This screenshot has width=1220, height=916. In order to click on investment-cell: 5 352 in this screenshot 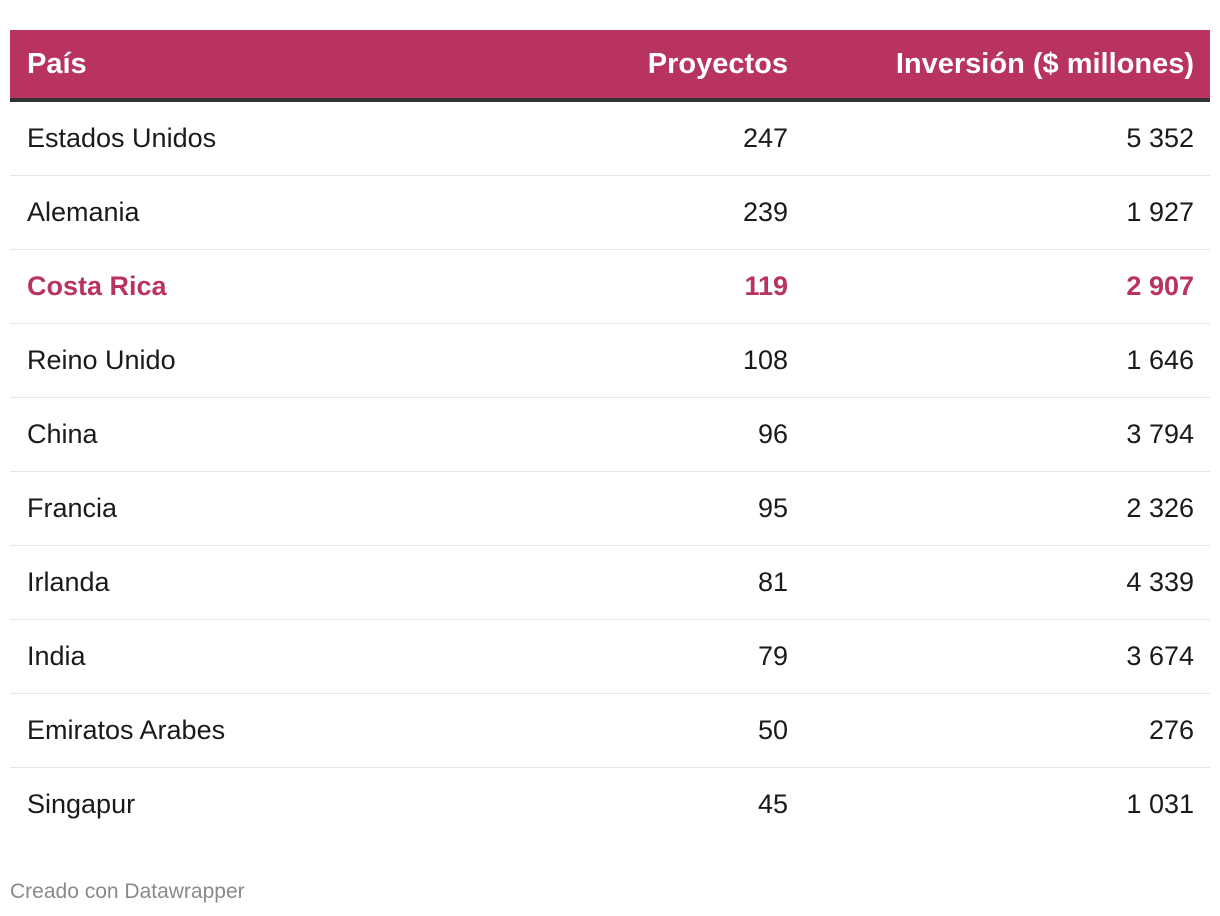, I will do `click(1160, 138)`.